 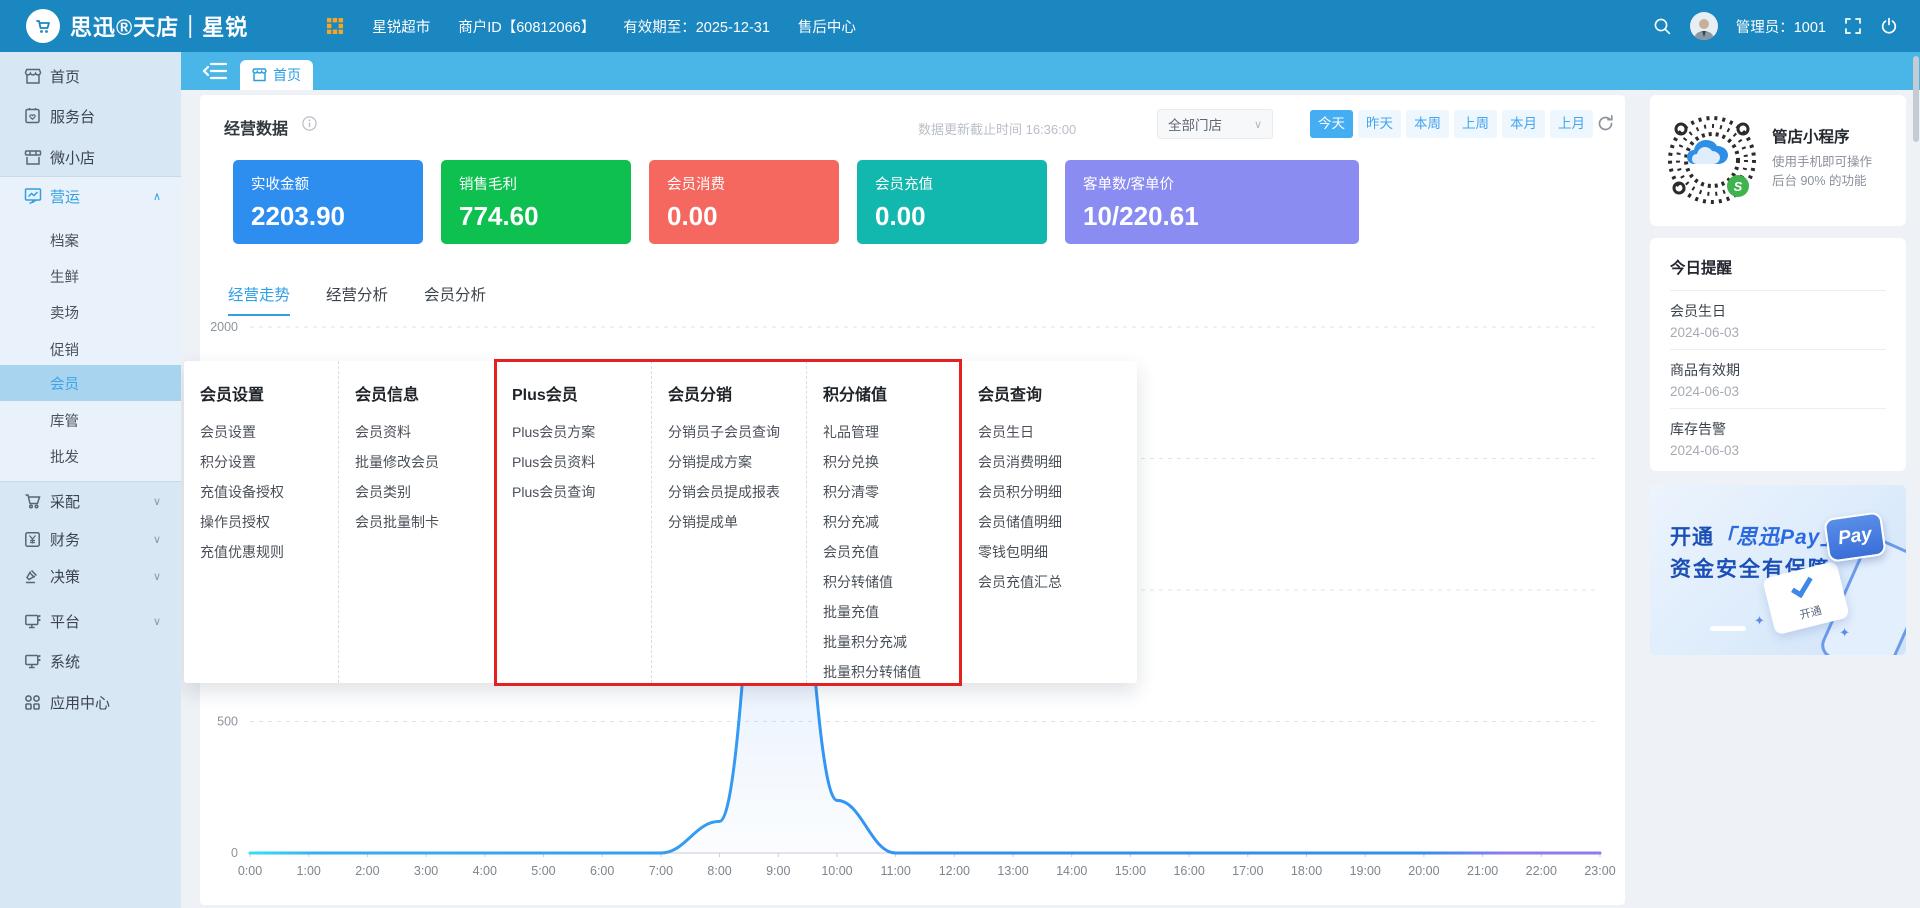 I want to click on sidebar-item-微小店: 微小店, so click(x=90, y=157).